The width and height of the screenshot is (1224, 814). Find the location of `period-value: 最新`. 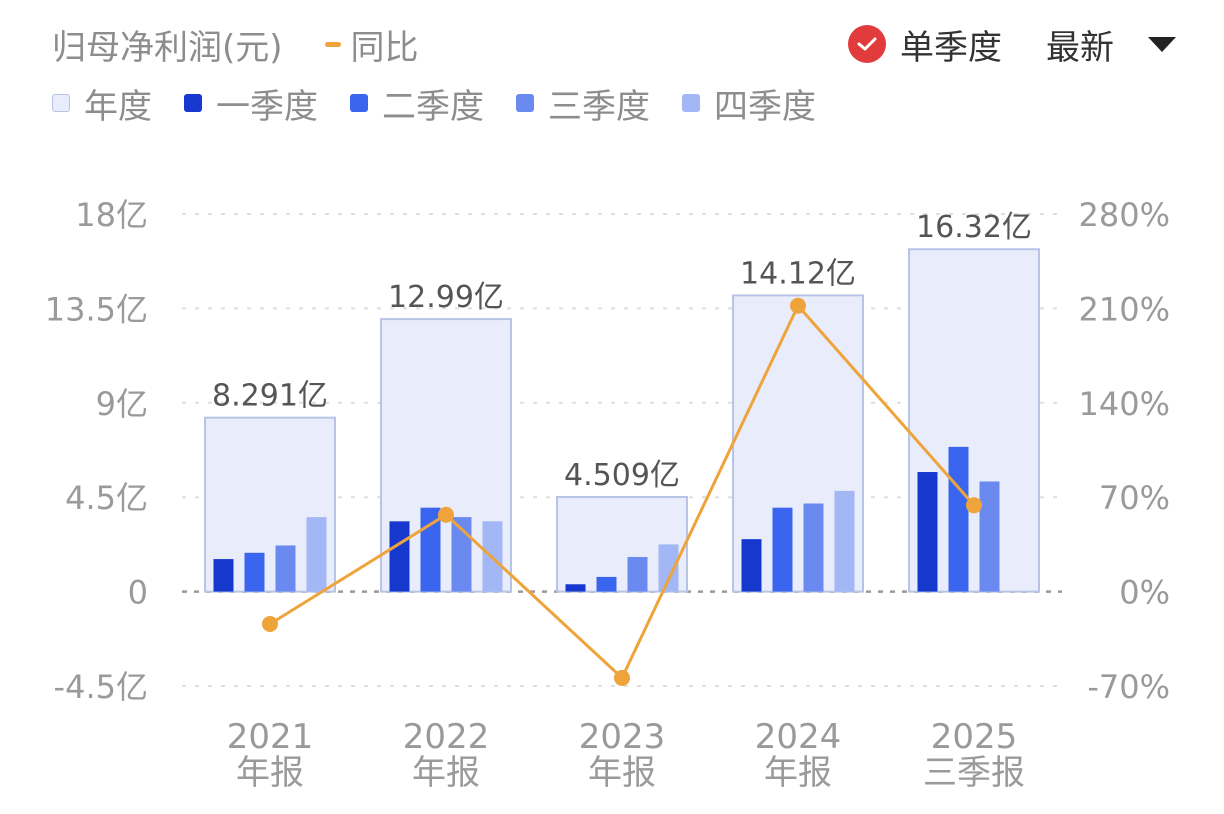

period-value: 最新 is located at coordinates (1080, 47).